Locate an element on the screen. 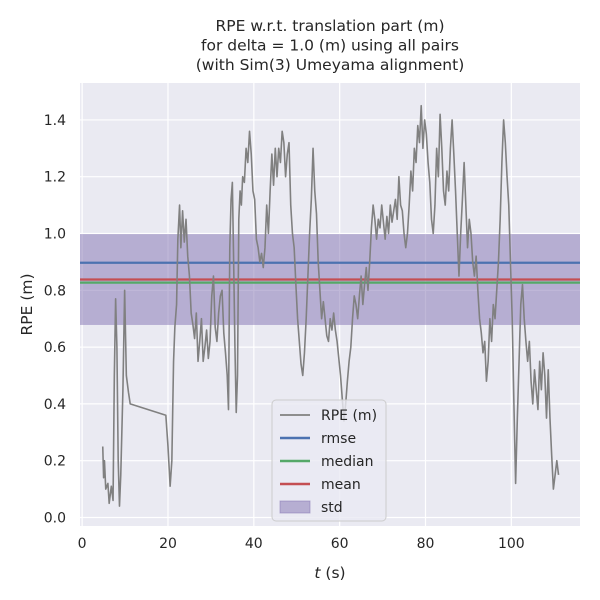 The image size is (600, 600). x-tick-label: 20 is located at coordinates (168, 544).